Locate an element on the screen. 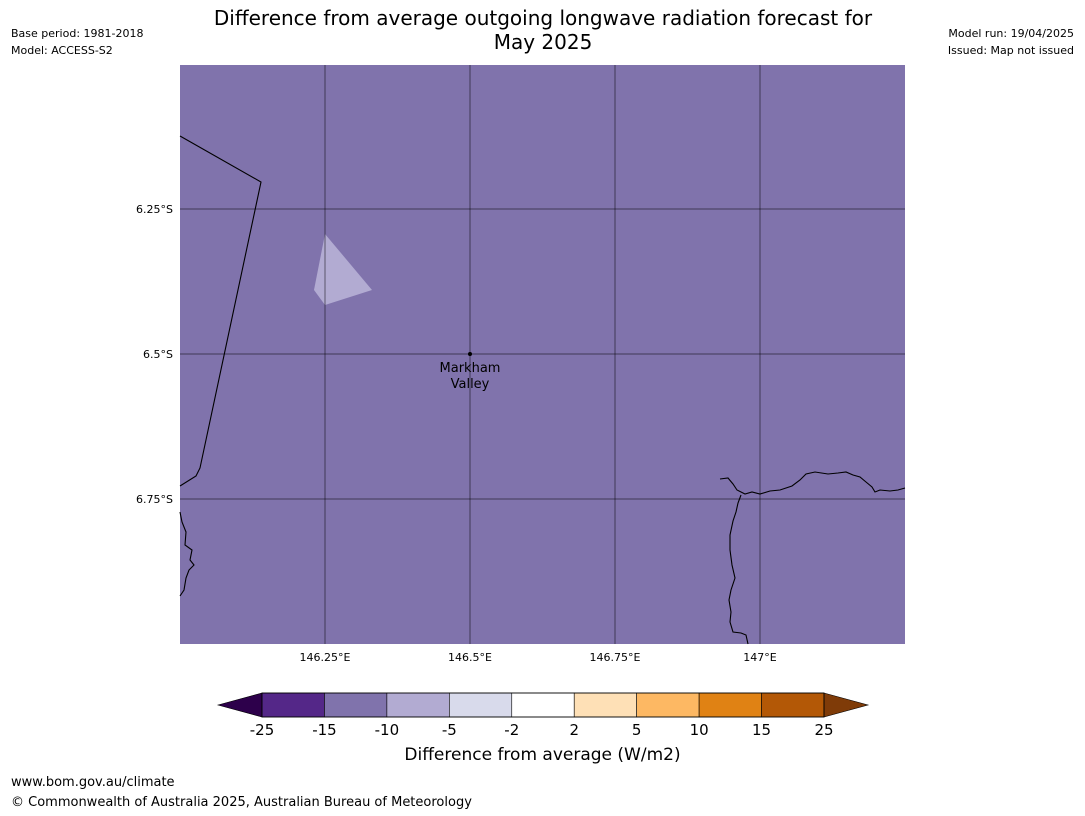 The width and height of the screenshot is (1085, 816). colorbar-tick-label: -5 is located at coordinates (449, 730).